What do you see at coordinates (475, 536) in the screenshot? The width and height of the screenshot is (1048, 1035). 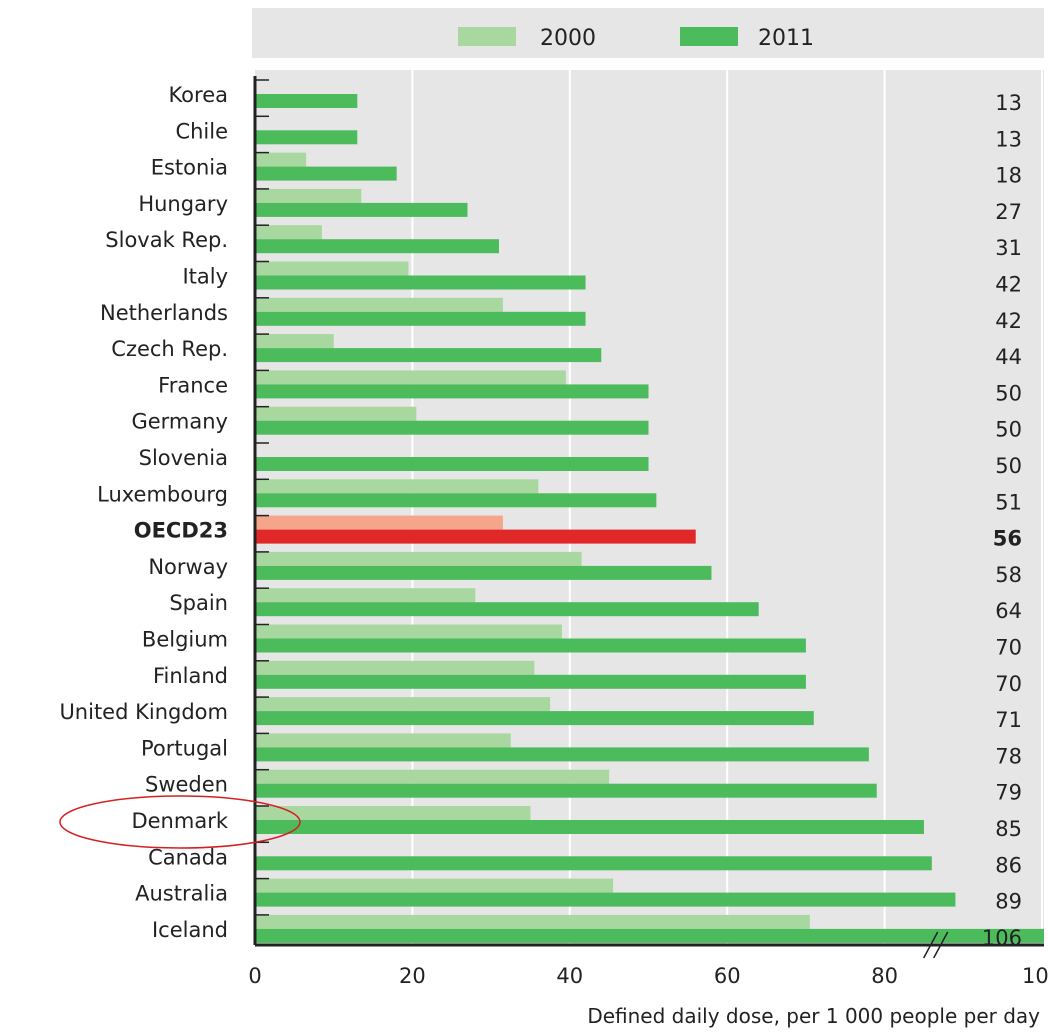 I see `bar-2011-oecd23` at bounding box center [475, 536].